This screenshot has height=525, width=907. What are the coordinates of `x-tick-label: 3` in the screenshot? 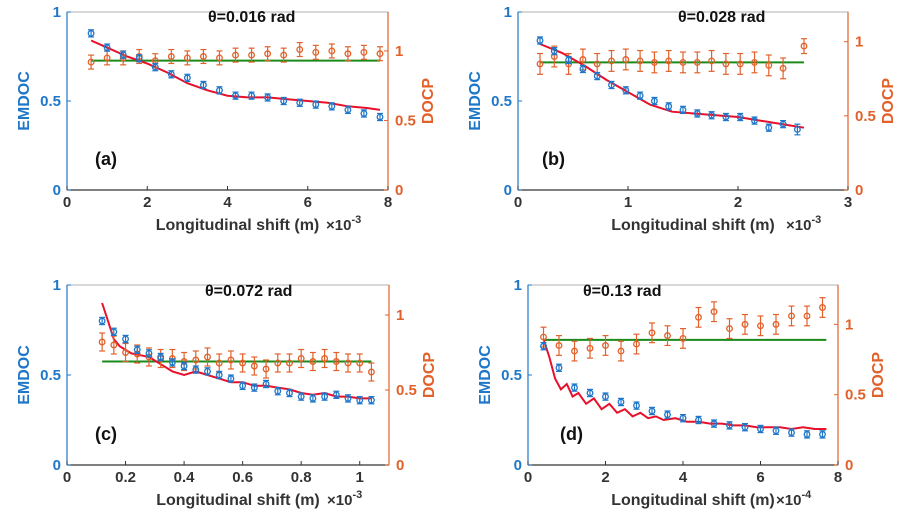 It's located at (848, 202).